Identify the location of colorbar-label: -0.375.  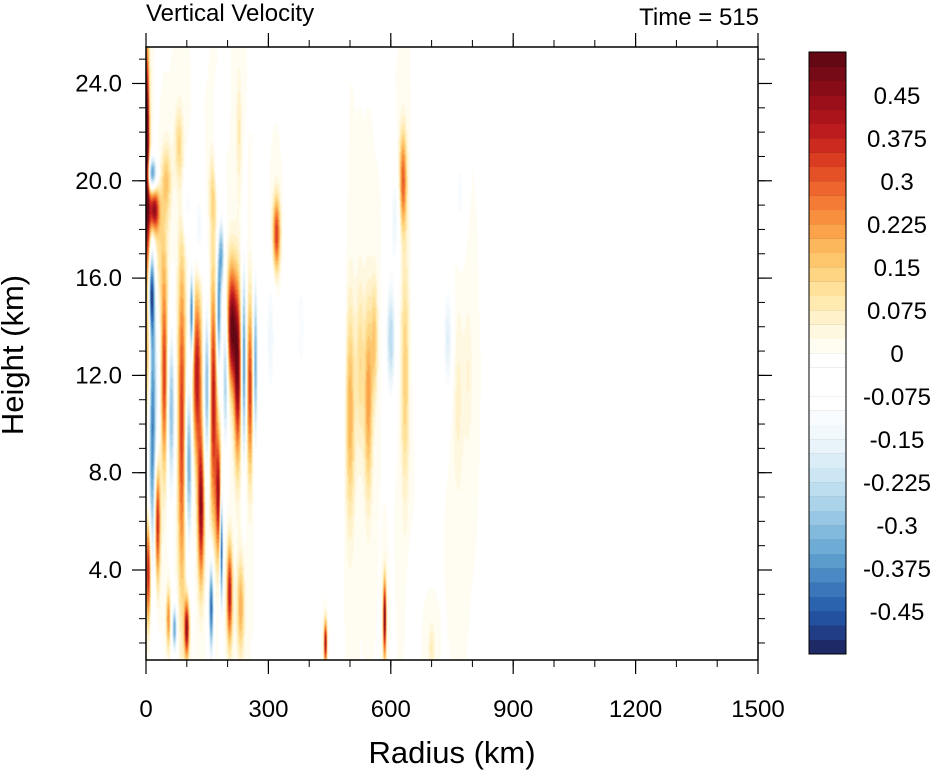
(897, 569).